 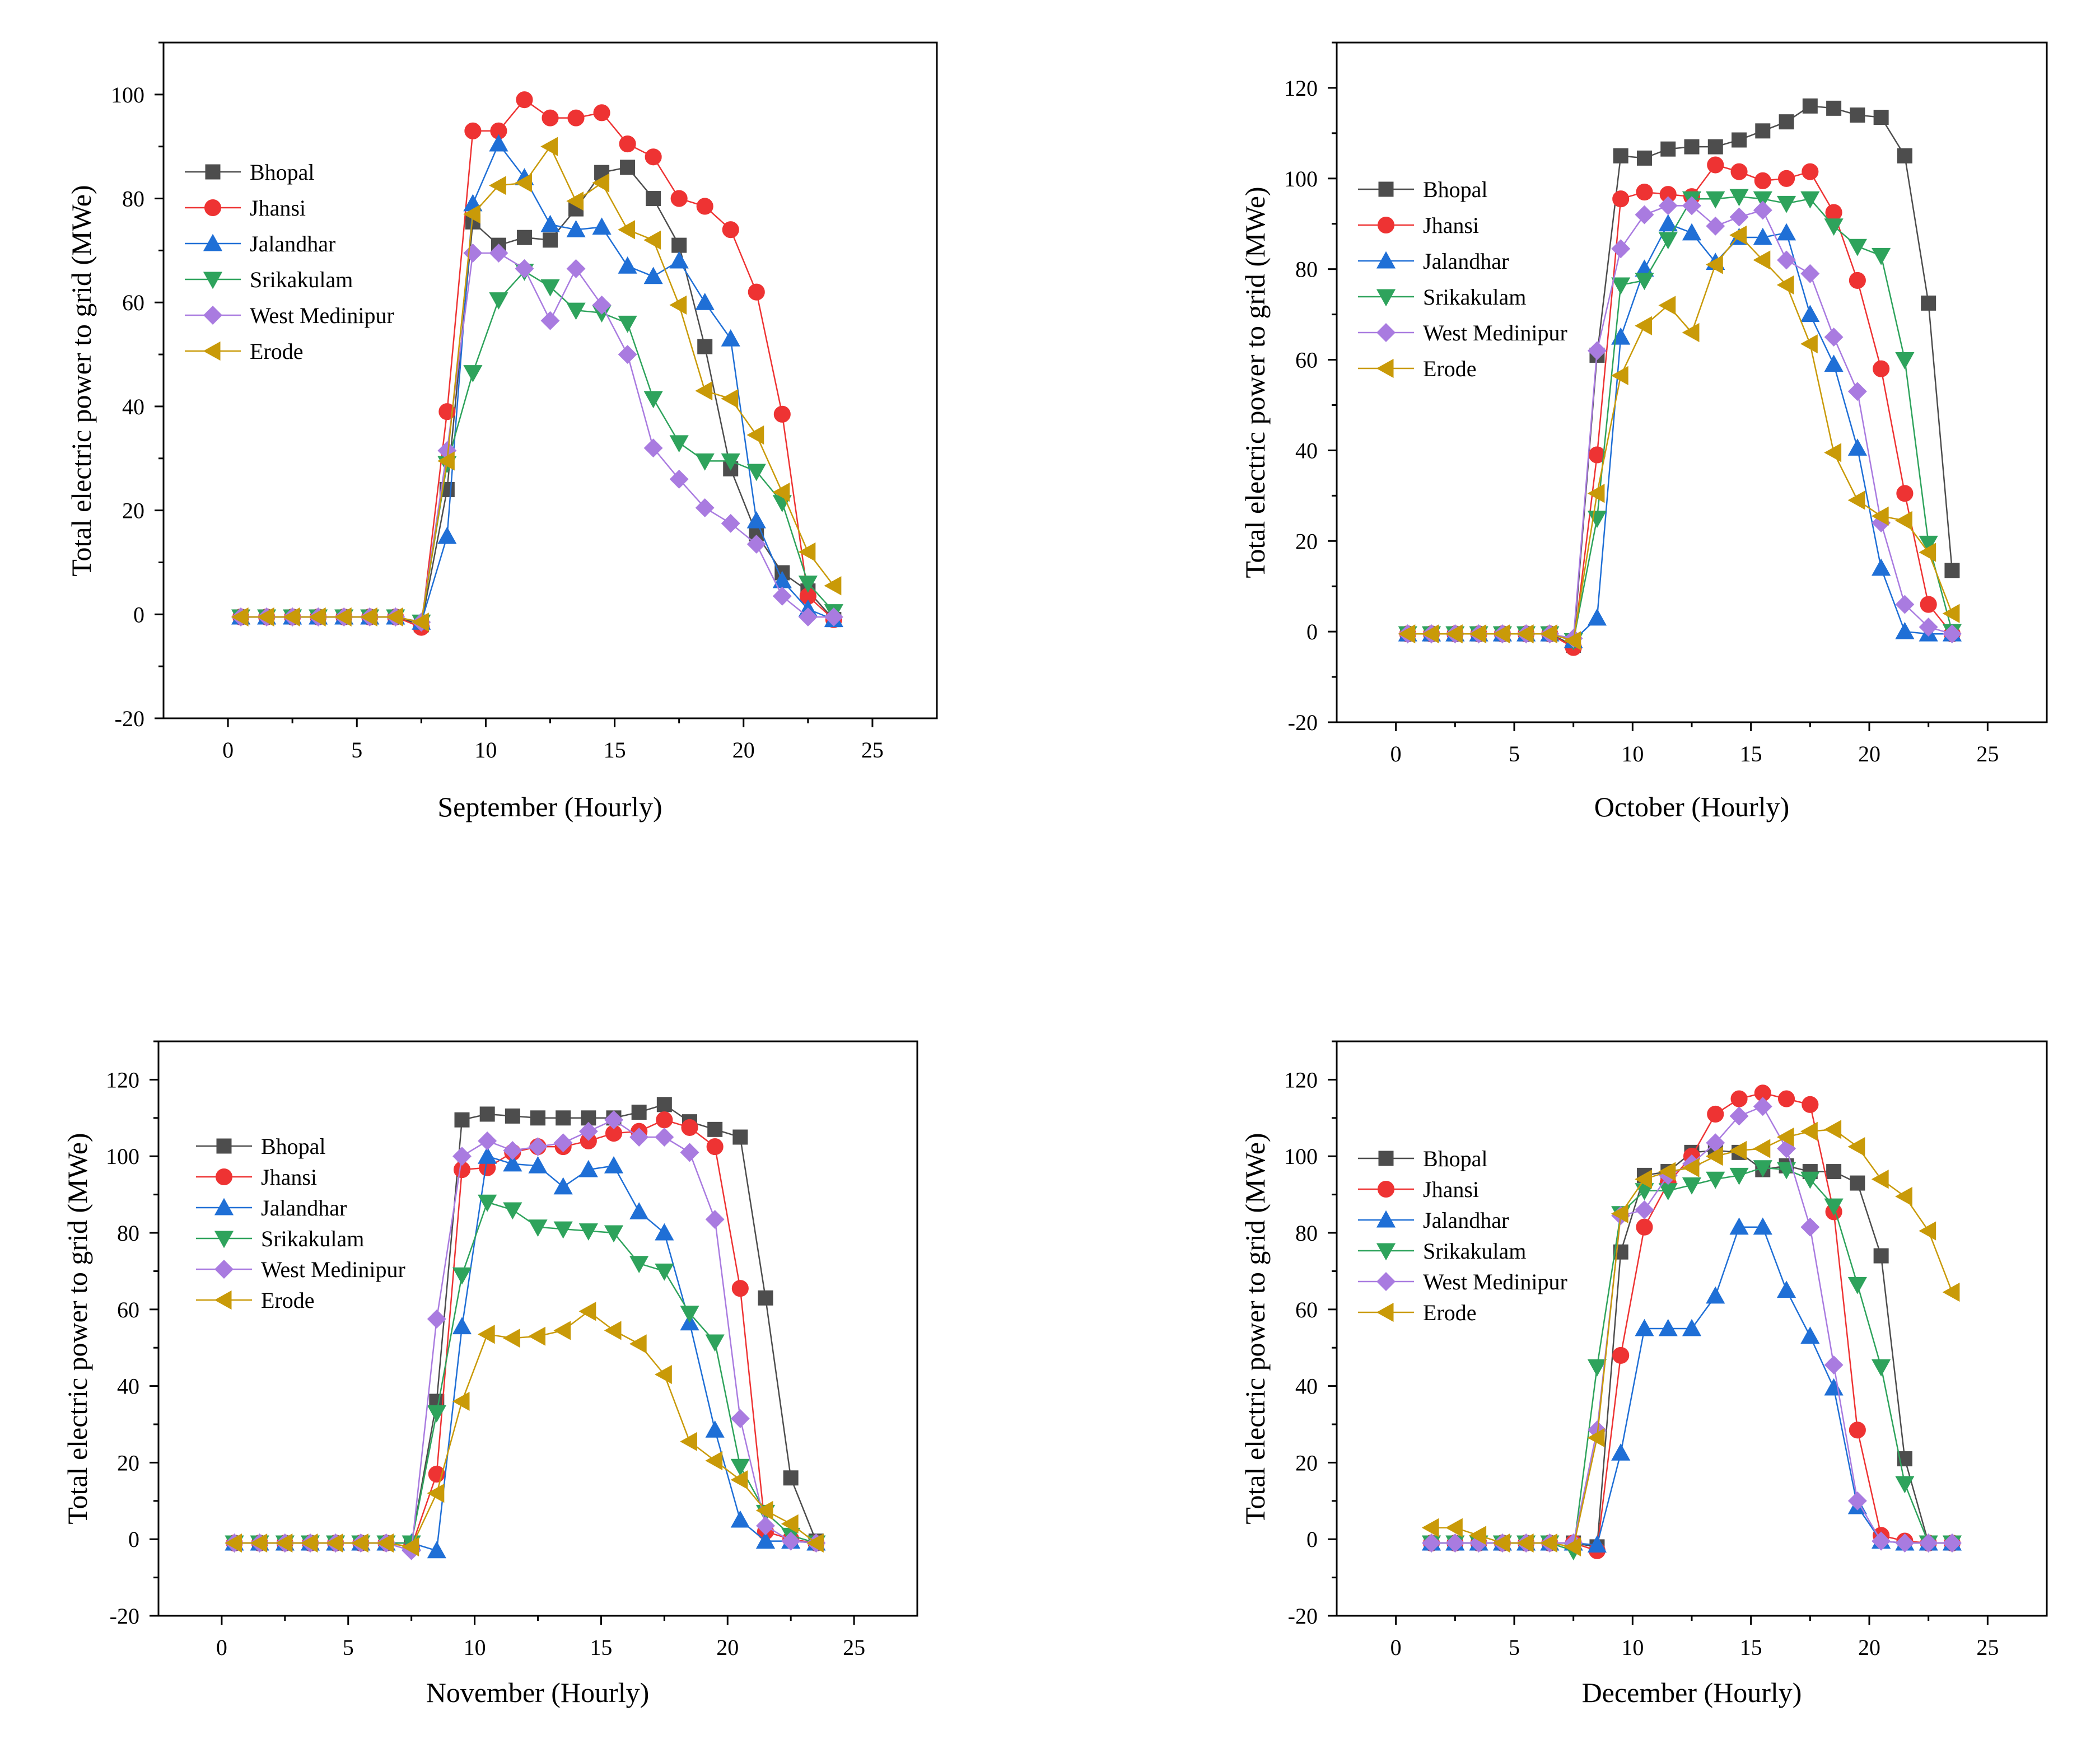 I want to click on x-axis-label: September (Hourly), so click(x=549, y=806).